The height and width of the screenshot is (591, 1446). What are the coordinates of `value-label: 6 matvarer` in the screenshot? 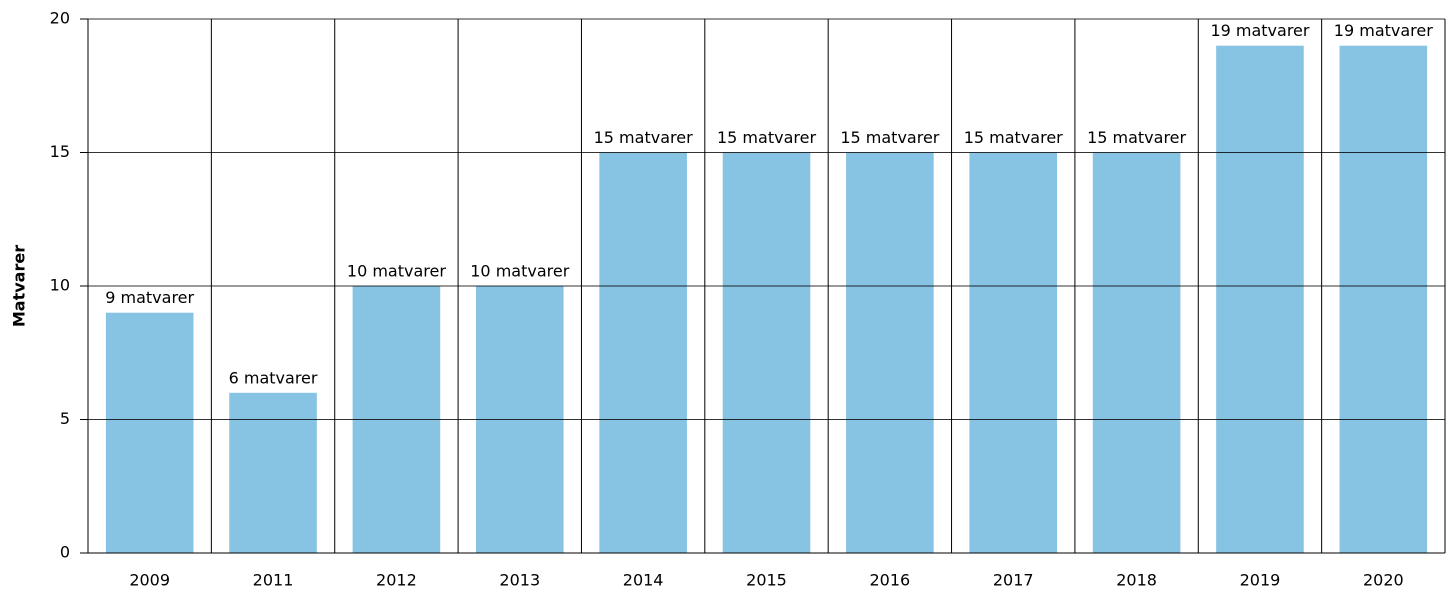 It's located at (273, 377).